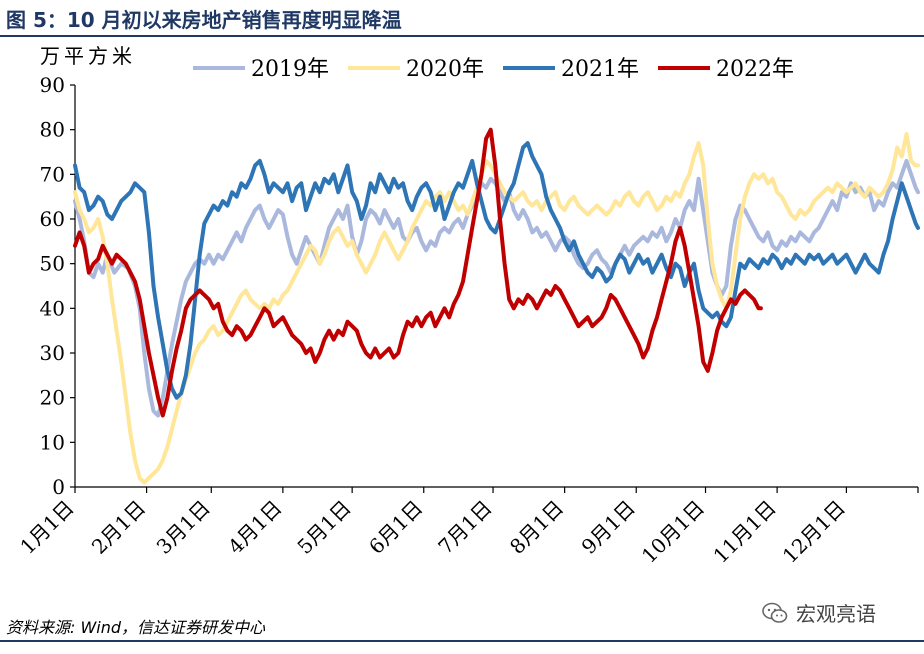 Image resolution: width=924 pixels, height=654 pixels. I want to click on y-tick-label: 10, so click(52, 442).